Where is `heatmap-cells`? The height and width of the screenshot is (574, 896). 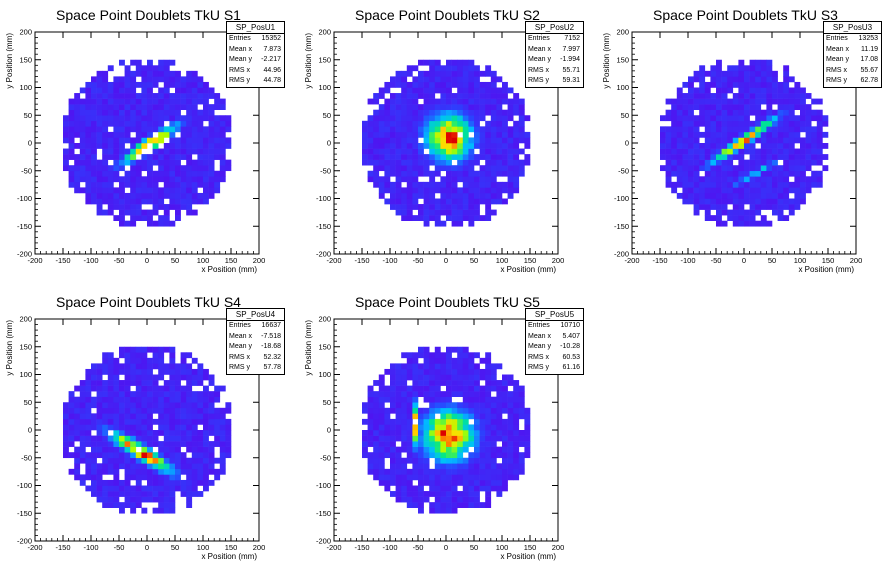 heatmap-cells is located at coordinates (744, 143).